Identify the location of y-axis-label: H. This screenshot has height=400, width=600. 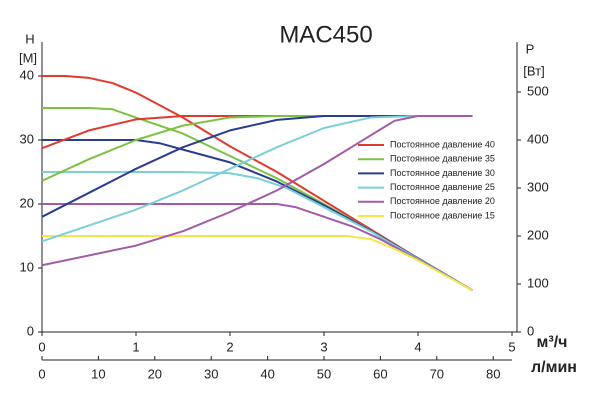
(29, 38).